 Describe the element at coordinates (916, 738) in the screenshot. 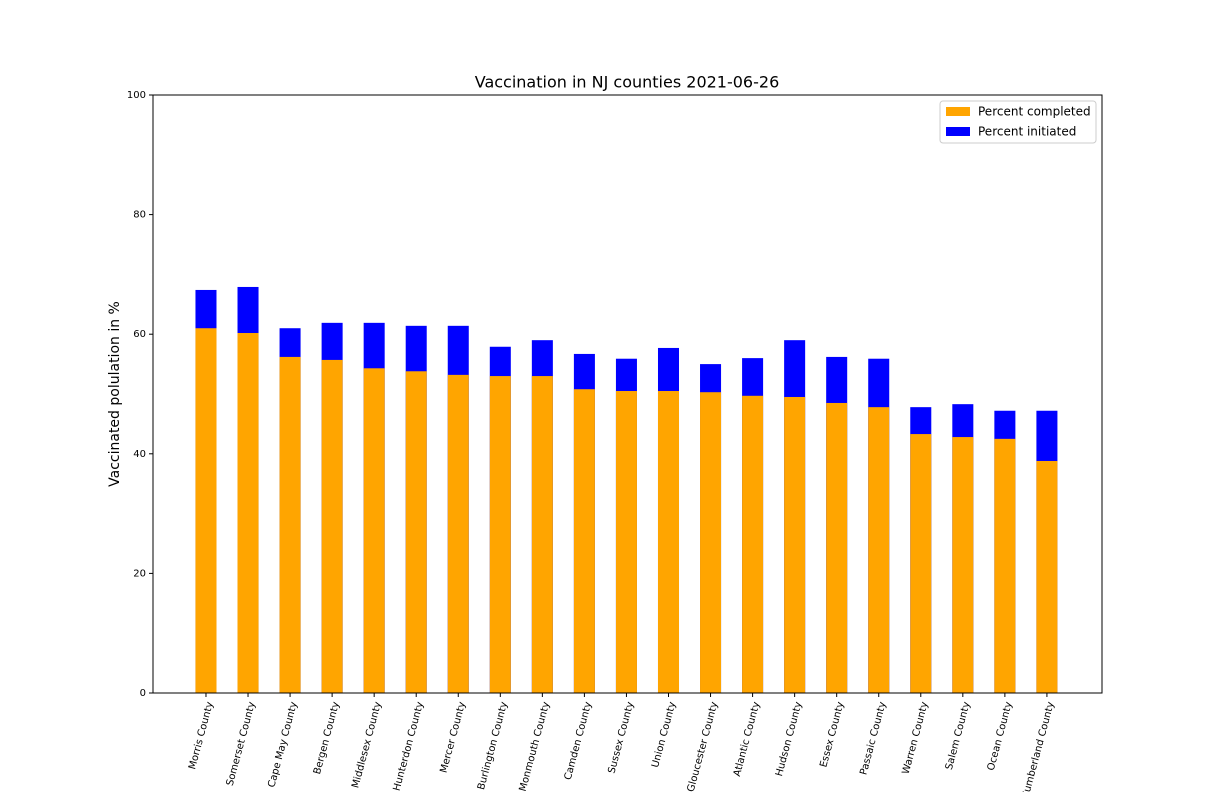

I see `x-tick-label: Warren County` at that location.